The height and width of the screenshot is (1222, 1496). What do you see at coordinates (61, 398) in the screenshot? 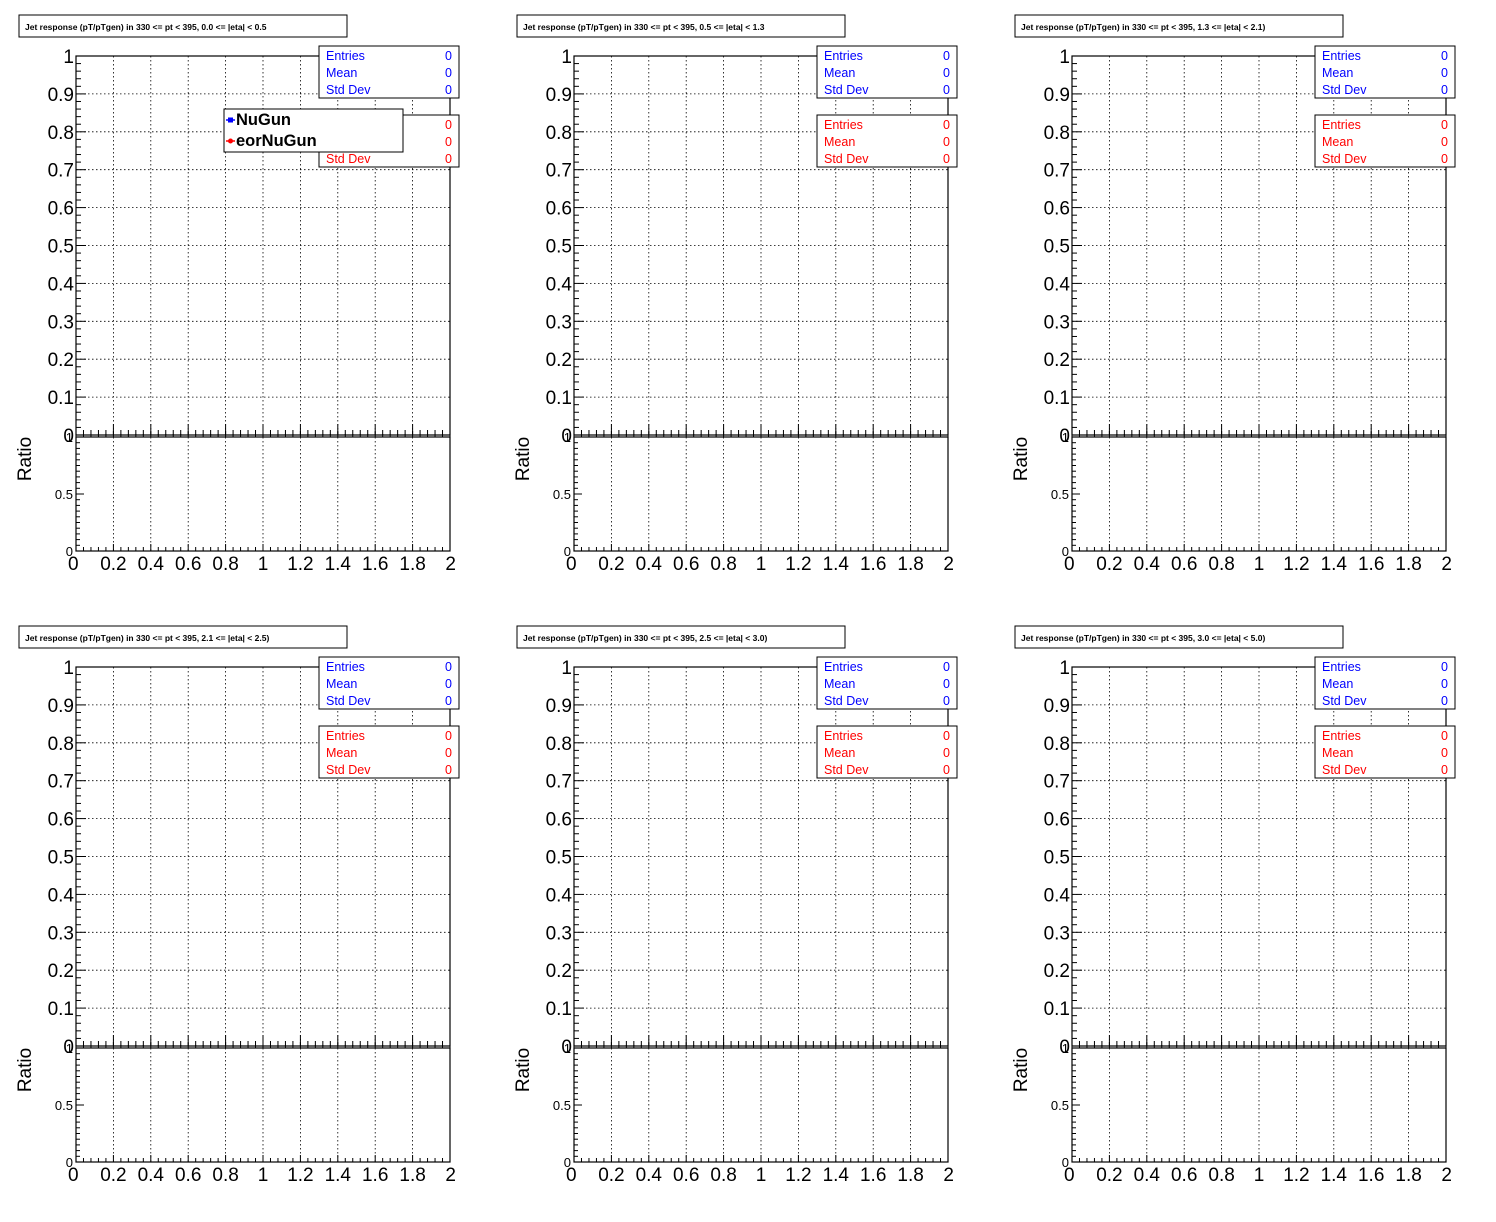
I see `y-tick-label: 0.1` at bounding box center [61, 398].